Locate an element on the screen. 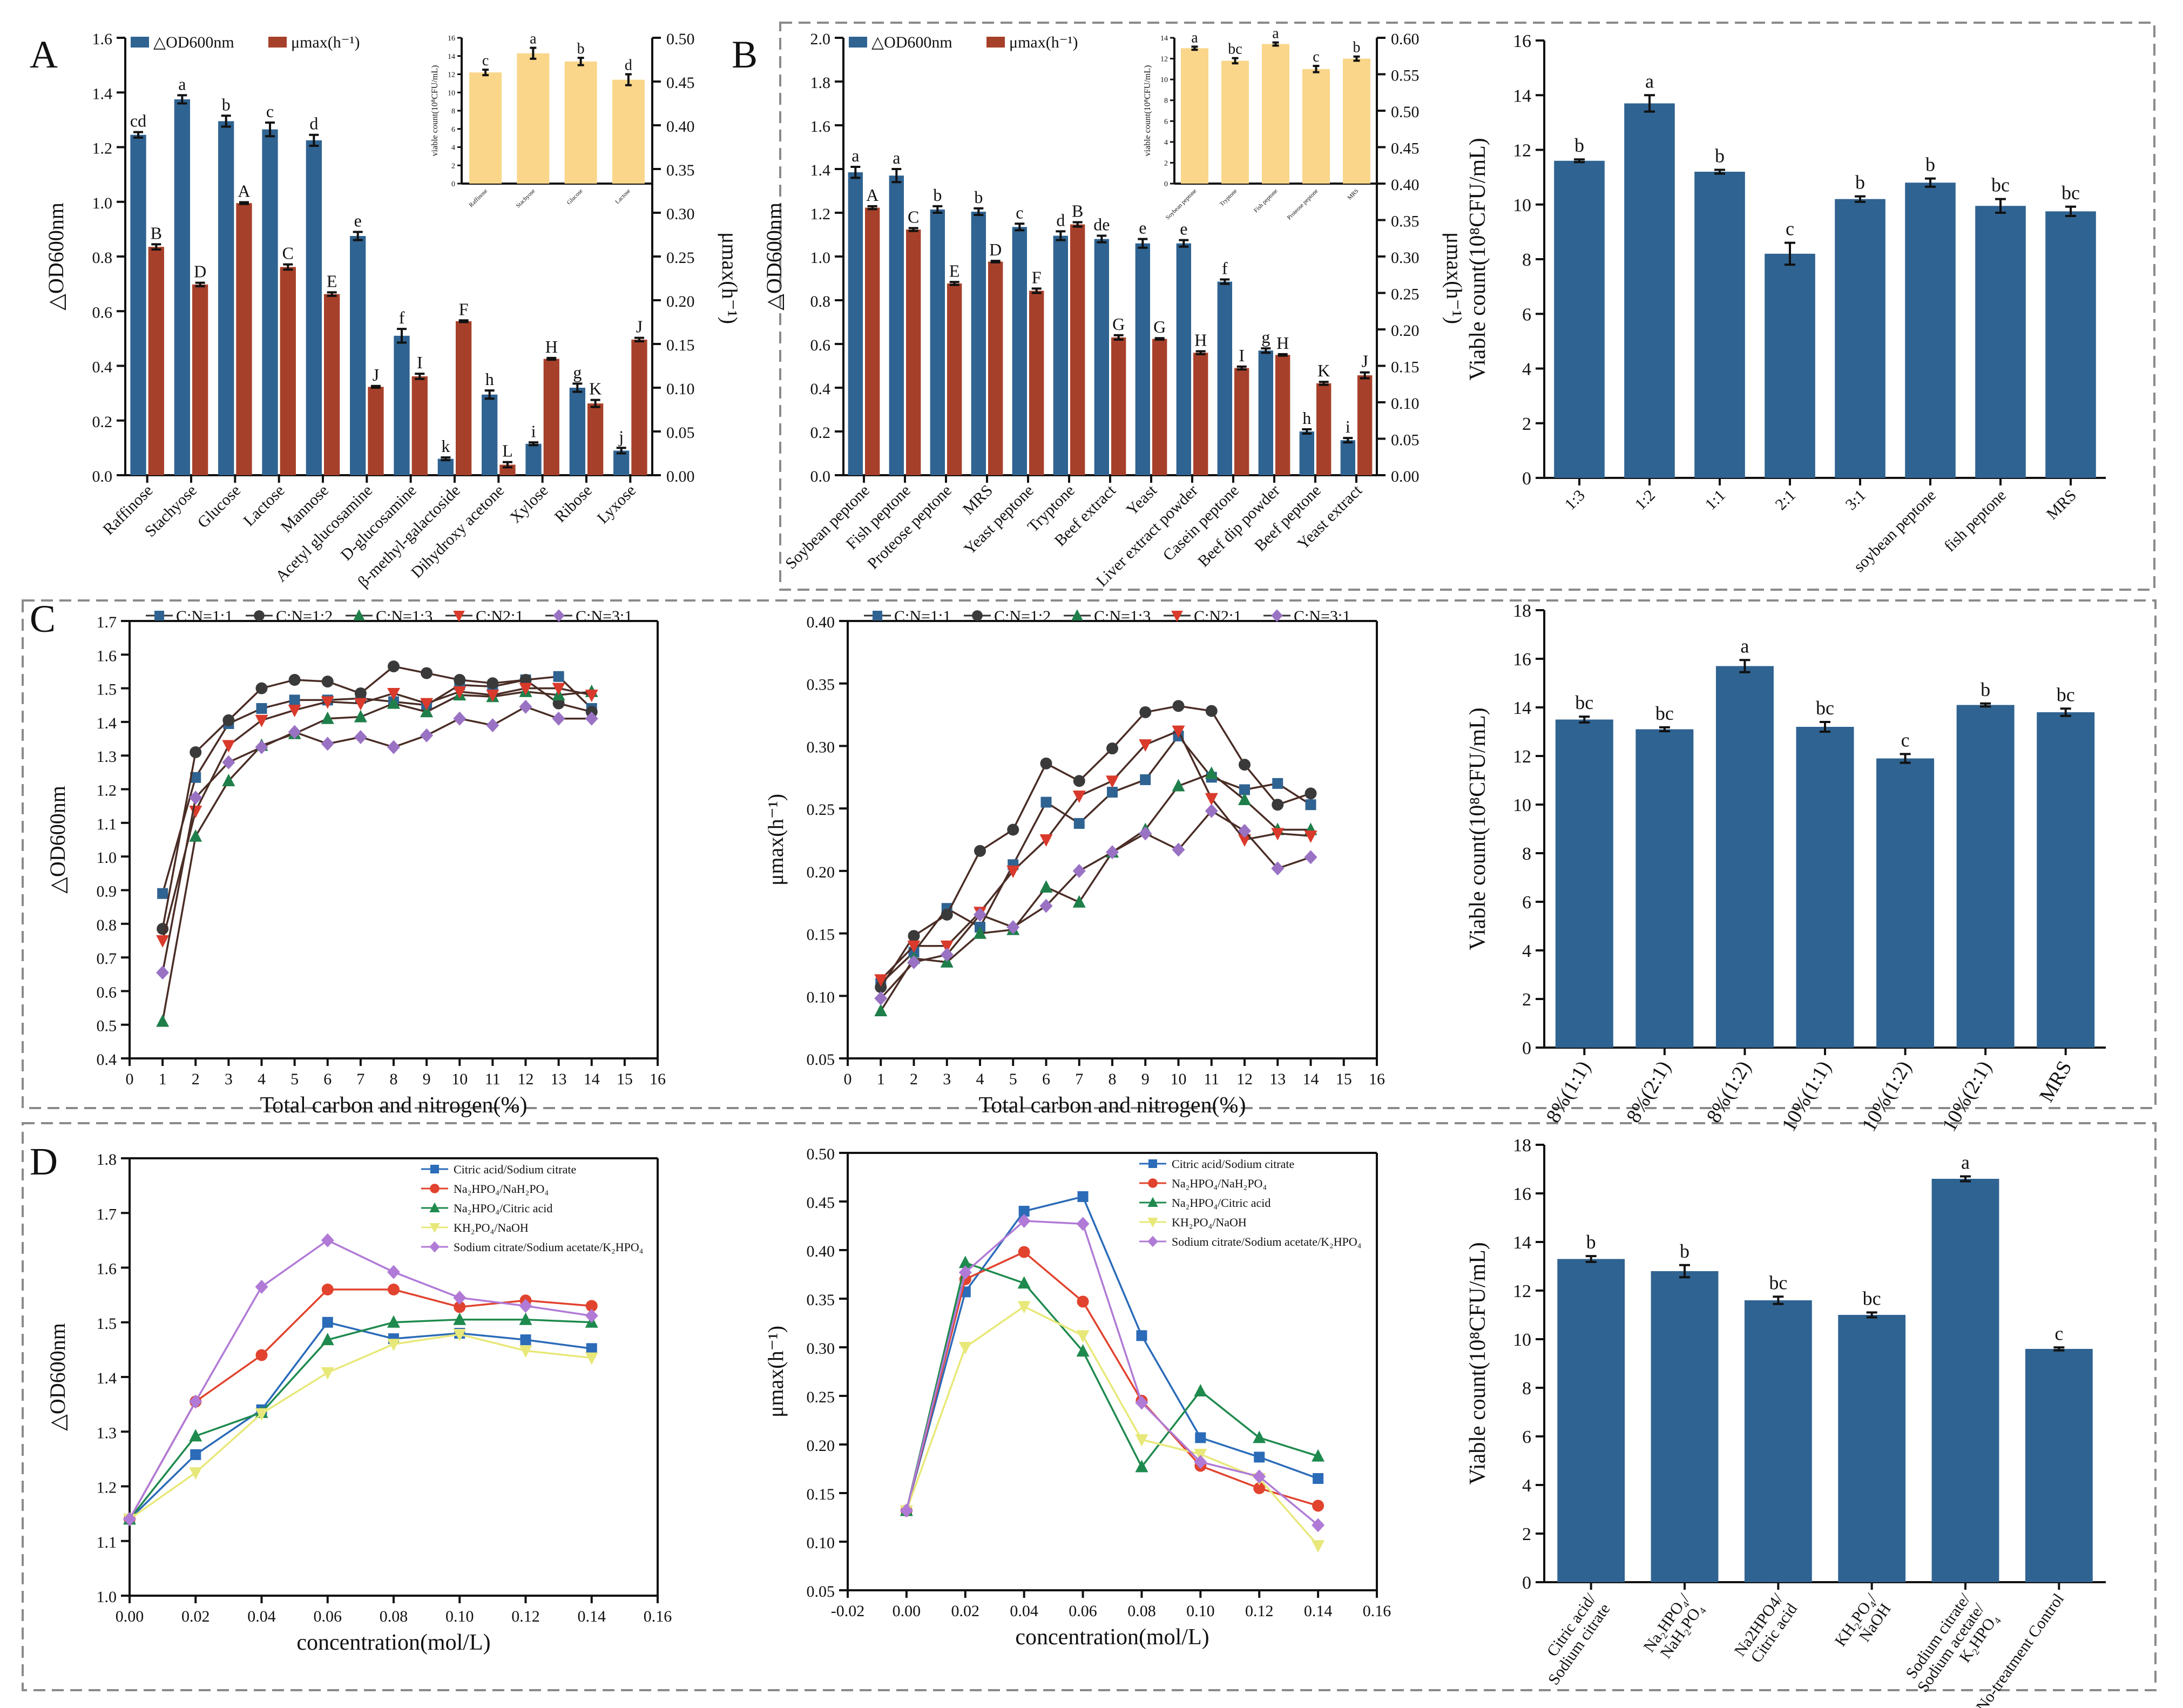 This screenshot has height=1708, width=2183. chart-c1-x-tick-label: 11 is located at coordinates (493, 1079).